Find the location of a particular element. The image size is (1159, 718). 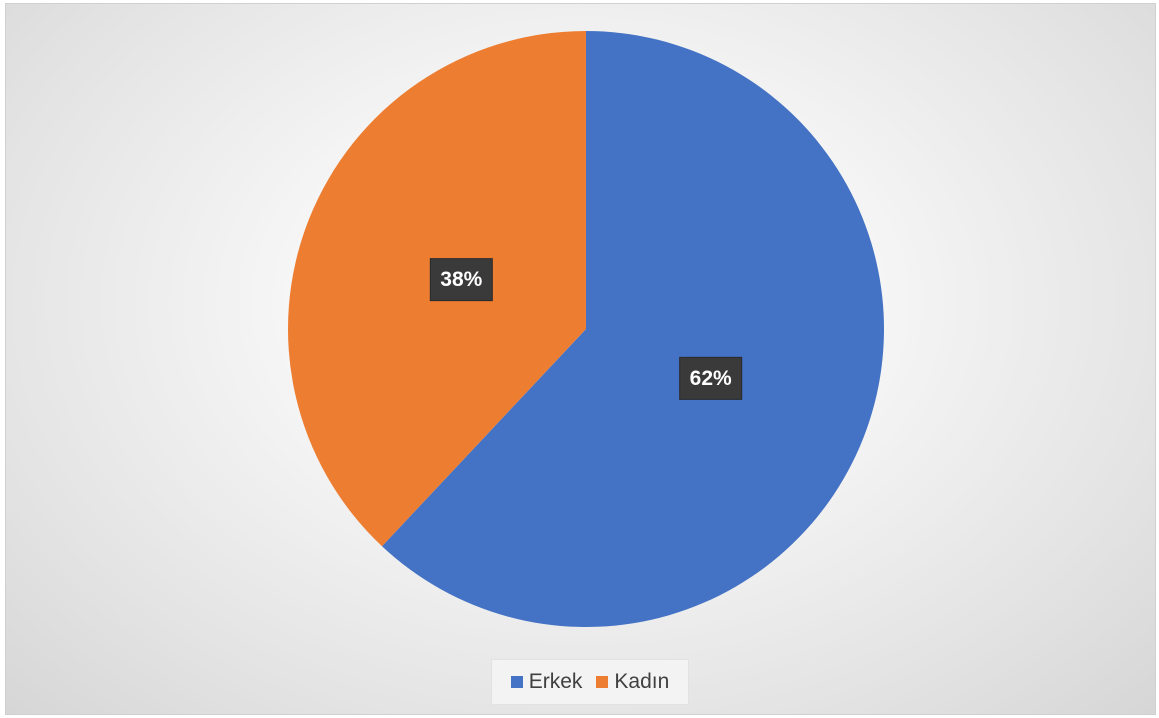

data-label-text-kadin: 38% is located at coordinates (461, 279).